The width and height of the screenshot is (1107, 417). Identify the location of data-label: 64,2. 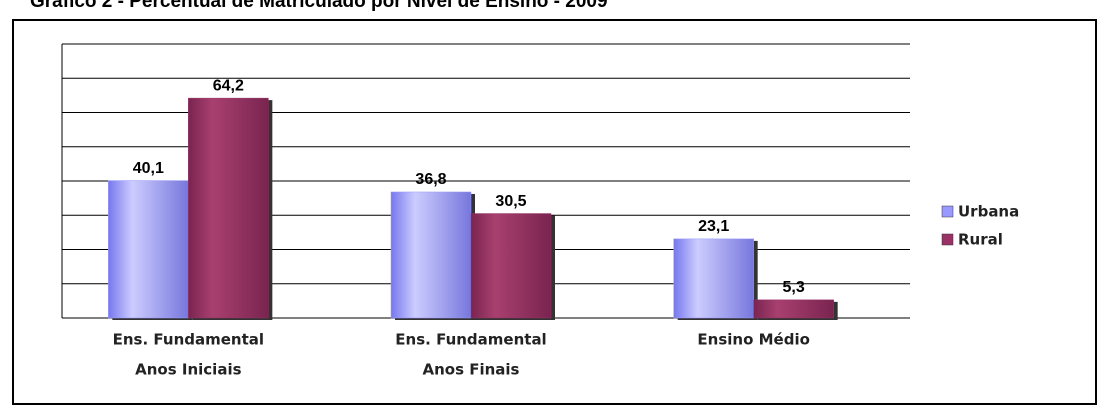
(228, 85).